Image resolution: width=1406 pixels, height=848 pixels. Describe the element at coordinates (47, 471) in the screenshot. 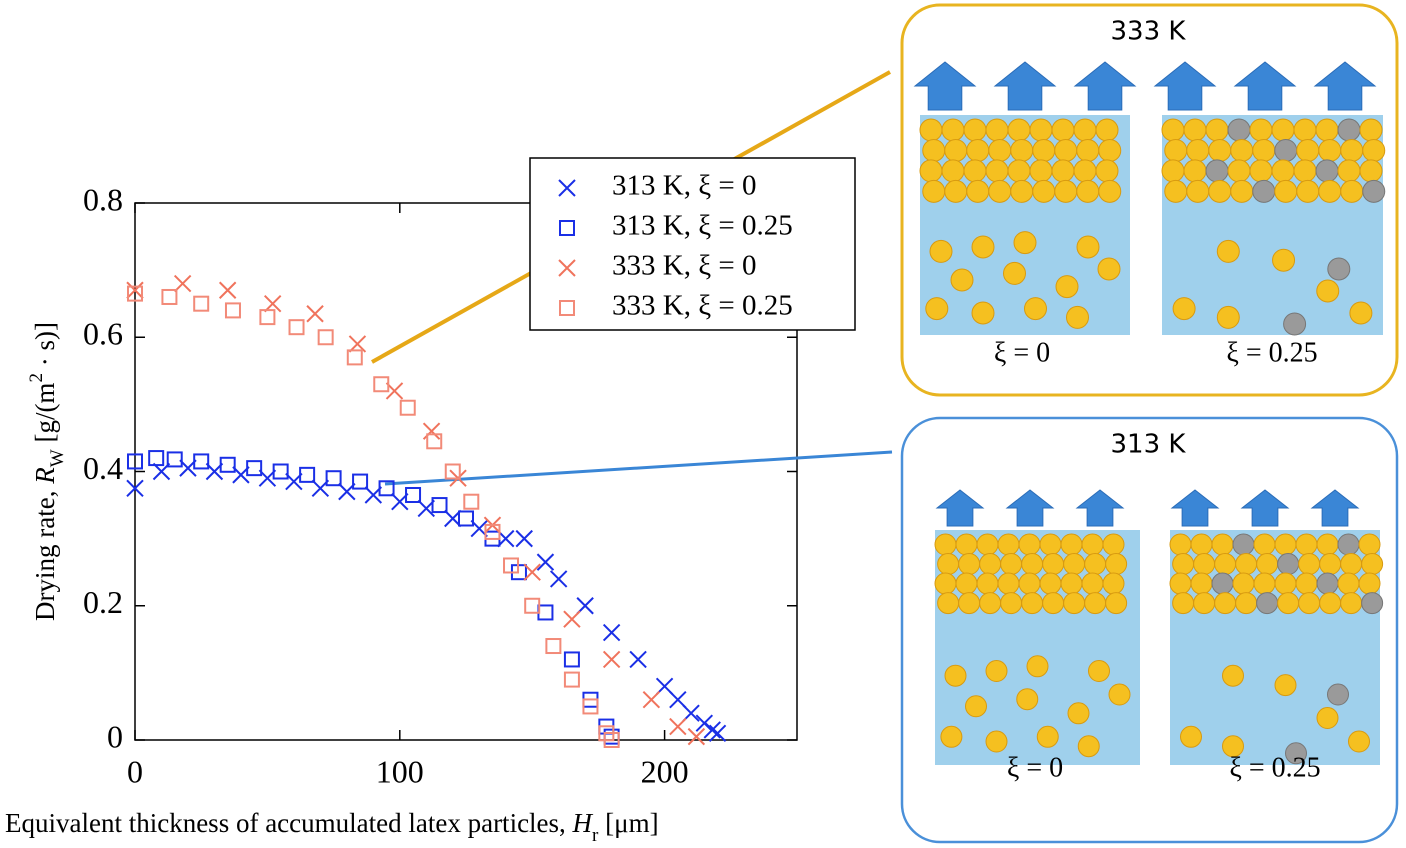

I see `y-axis-label: Drying rate, RW [g/(m2 · s)]` at that location.